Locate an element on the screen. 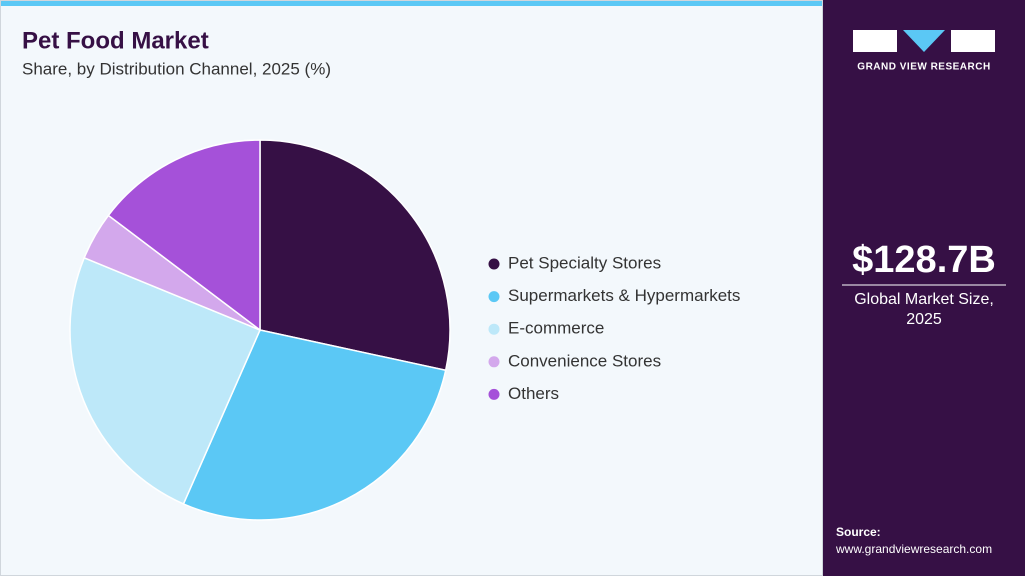 The height and width of the screenshot is (576, 1025). logo: GRAND VIEW RESEARCH is located at coordinates (924, 51).